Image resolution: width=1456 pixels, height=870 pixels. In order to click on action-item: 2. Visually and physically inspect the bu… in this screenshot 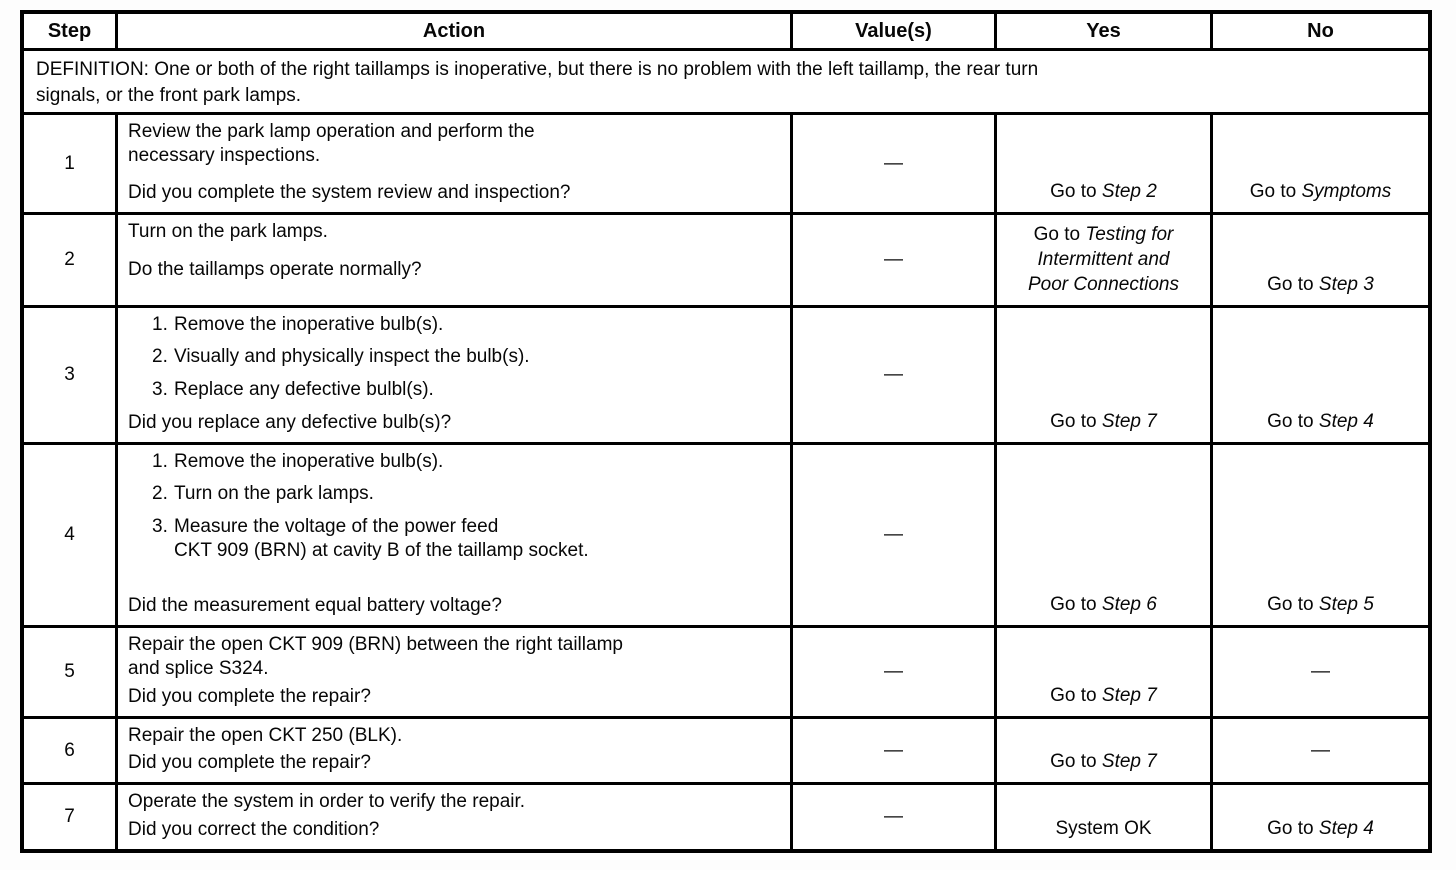, I will do `click(456, 357)`.